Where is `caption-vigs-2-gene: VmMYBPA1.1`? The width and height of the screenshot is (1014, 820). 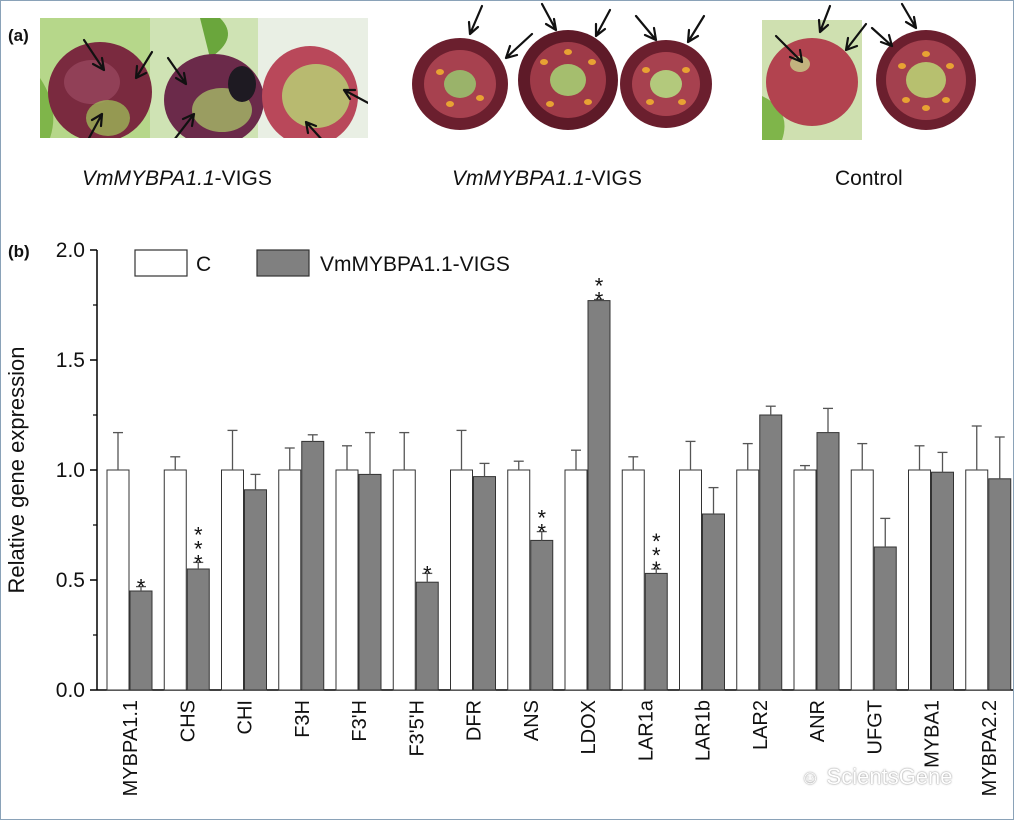 caption-vigs-2-gene: VmMYBPA1.1 is located at coordinates (518, 178).